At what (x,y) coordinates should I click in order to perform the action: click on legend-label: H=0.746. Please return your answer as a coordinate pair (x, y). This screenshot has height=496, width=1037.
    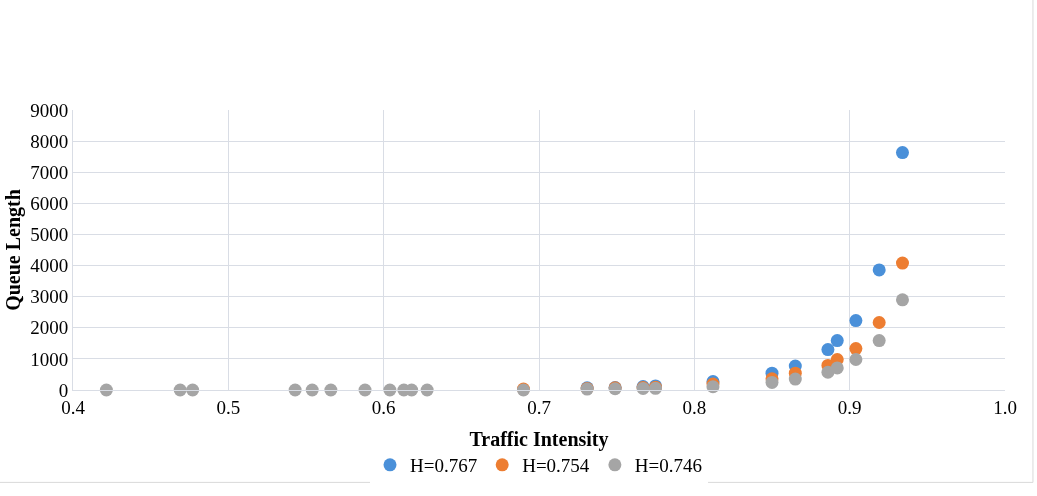
    Looking at the image, I should click on (668, 466).